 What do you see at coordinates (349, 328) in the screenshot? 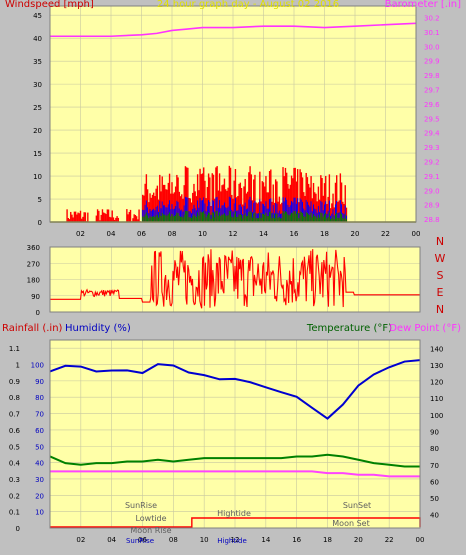
I see `temperature-label: Temperature (°F)` at bounding box center [349, 328].